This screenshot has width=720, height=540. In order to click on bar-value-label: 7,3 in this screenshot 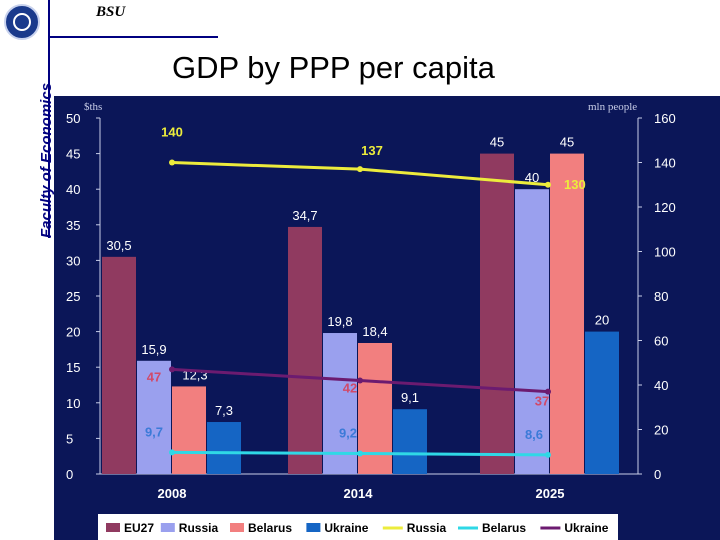, I will do `click(224, 410)`.